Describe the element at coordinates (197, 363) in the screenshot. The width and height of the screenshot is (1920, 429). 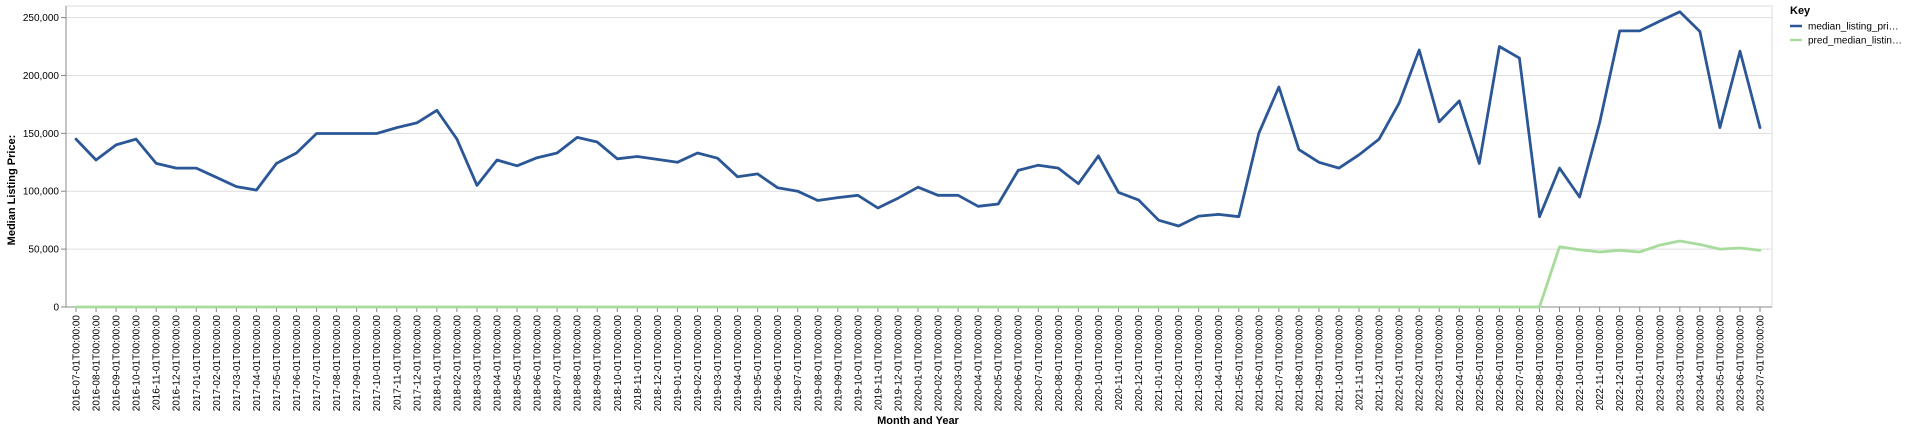
I see `x-tick-label: 2017-01-01T00:00:00` at that location.